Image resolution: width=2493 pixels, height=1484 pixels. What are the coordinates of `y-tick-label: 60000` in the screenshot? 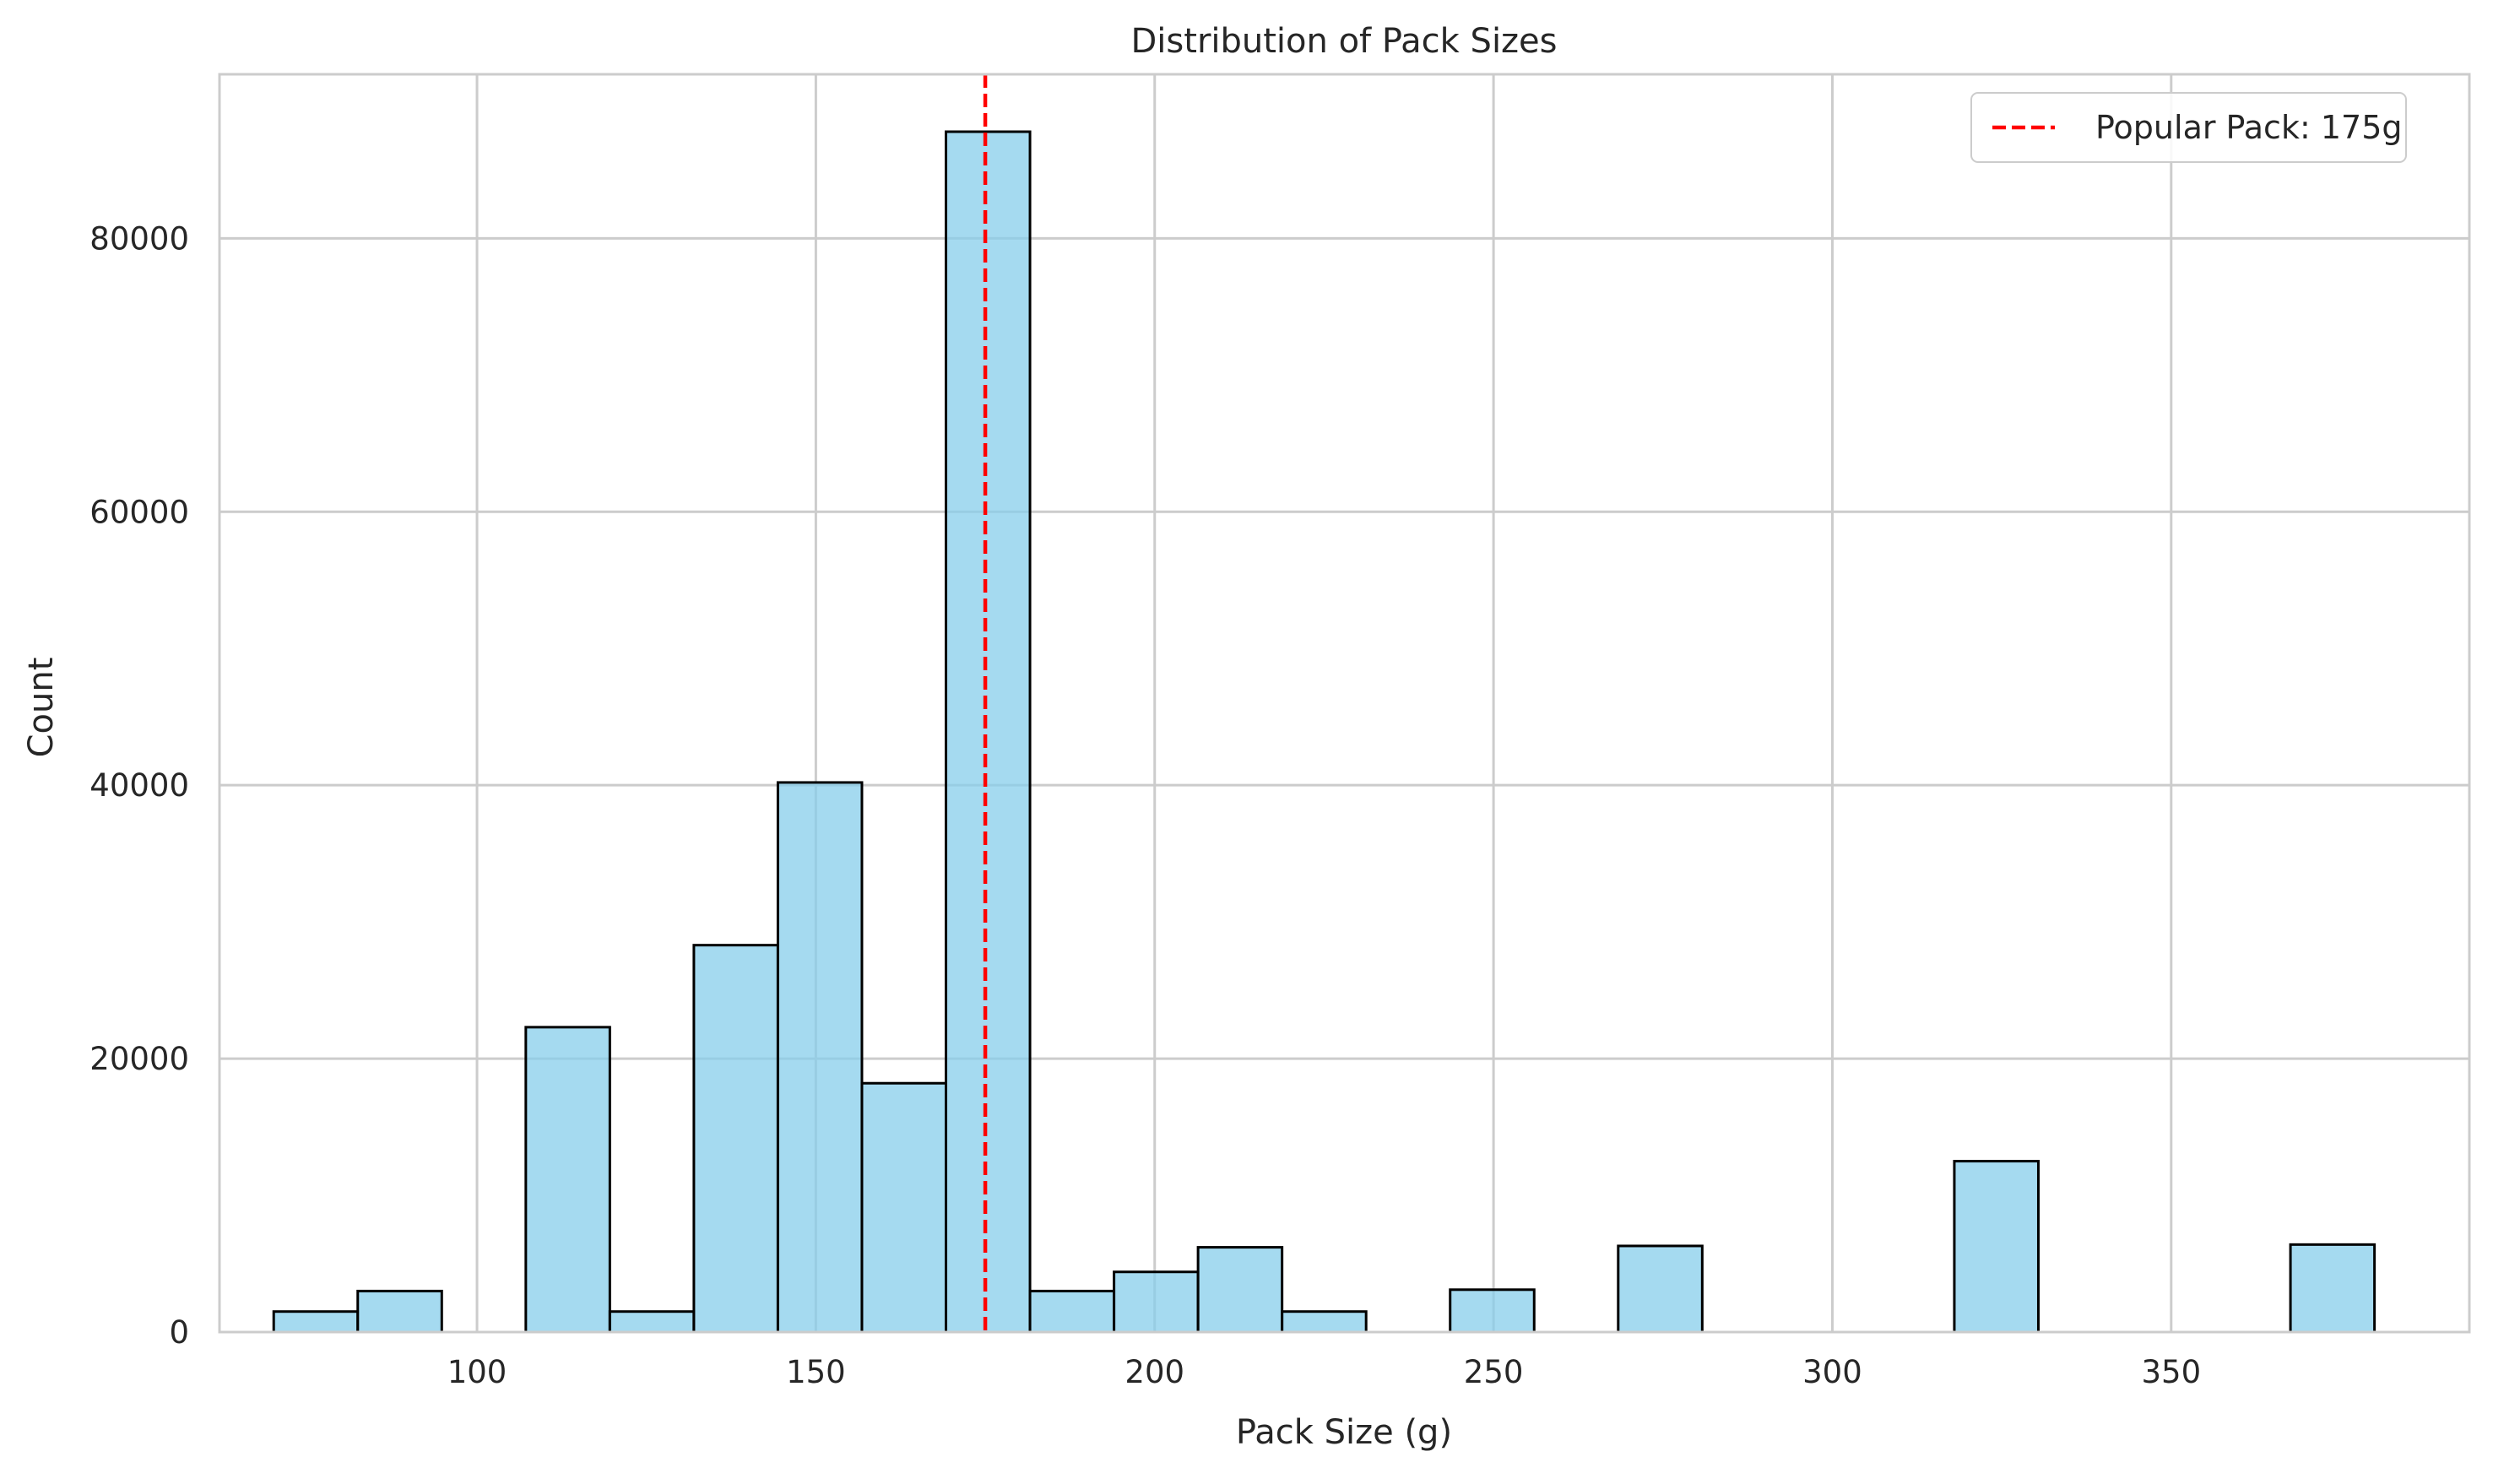 It's located at (139, 512).